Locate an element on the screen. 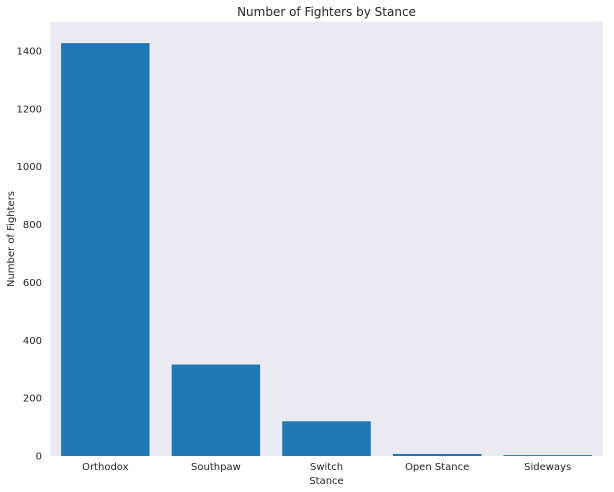  bar-orthodox is located at coordinates (105, 250).